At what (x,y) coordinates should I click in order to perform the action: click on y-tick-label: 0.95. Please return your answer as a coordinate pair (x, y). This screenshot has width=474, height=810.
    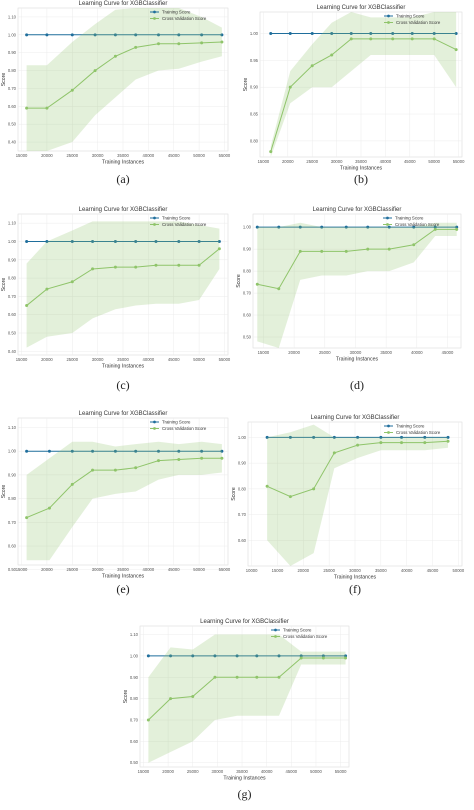
    Looking at the image, I should click on (254, 60).